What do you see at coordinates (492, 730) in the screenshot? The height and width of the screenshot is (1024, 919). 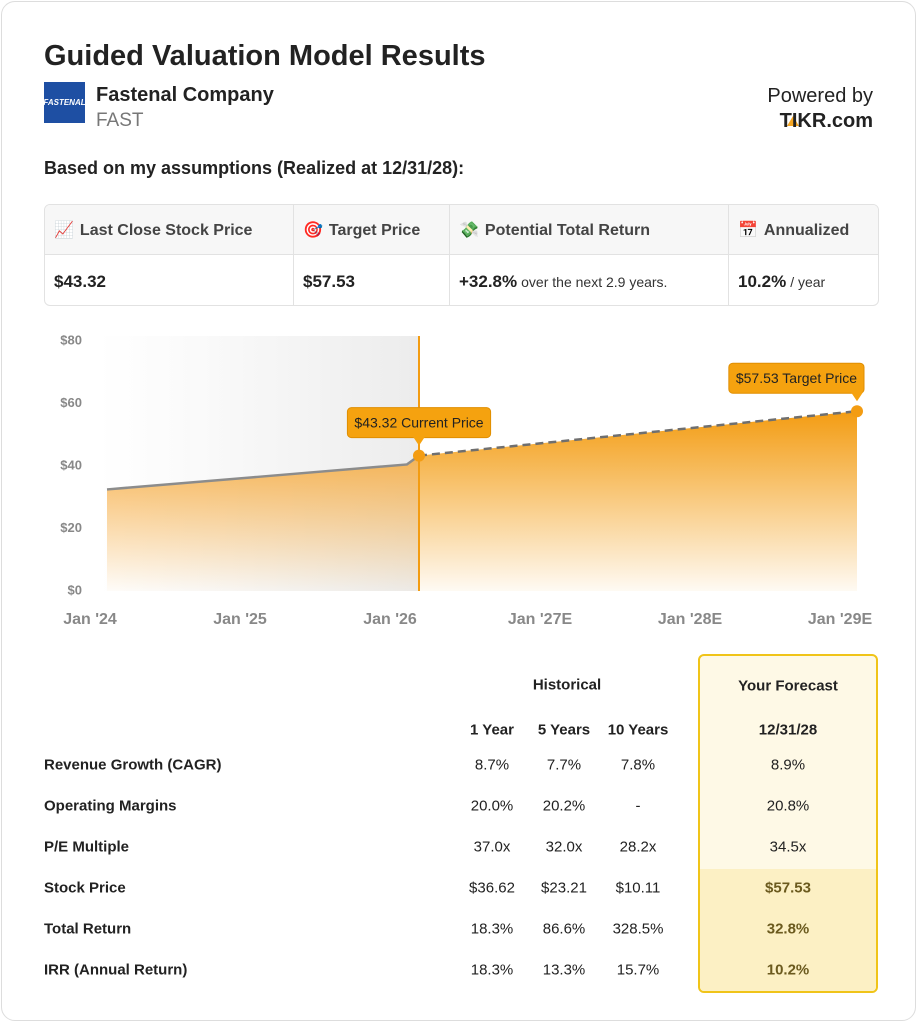 I see `column-header: 1 Year` at bounding box center [492, 730].